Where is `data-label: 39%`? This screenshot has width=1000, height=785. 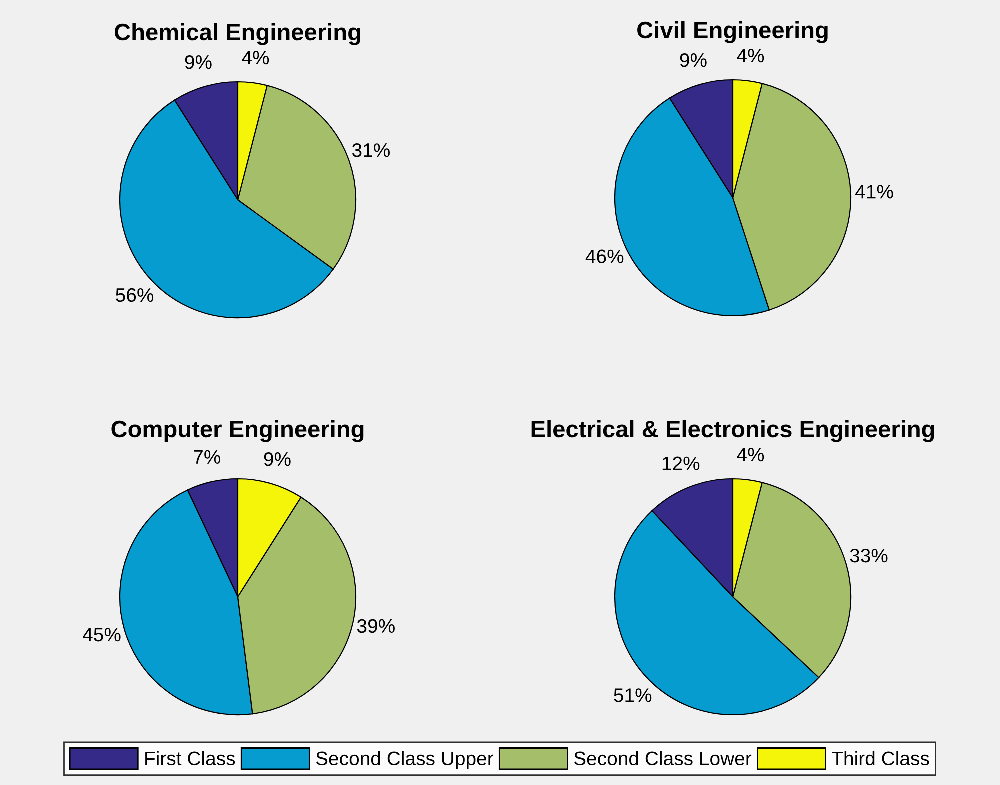 data-label: 39% is located at coordinates (376, 626).